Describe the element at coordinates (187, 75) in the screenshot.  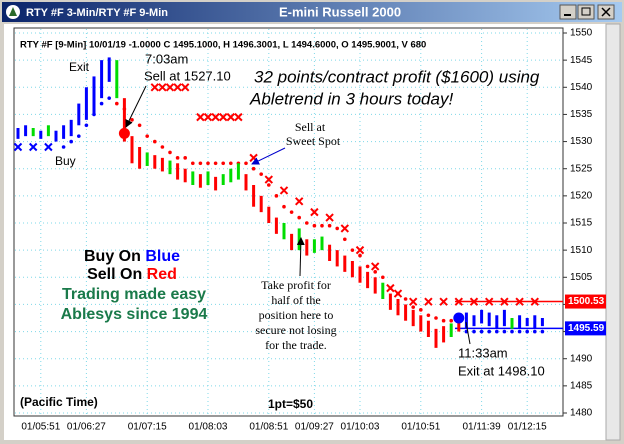
I see `annotation: Sell at 1527.10` at that location.